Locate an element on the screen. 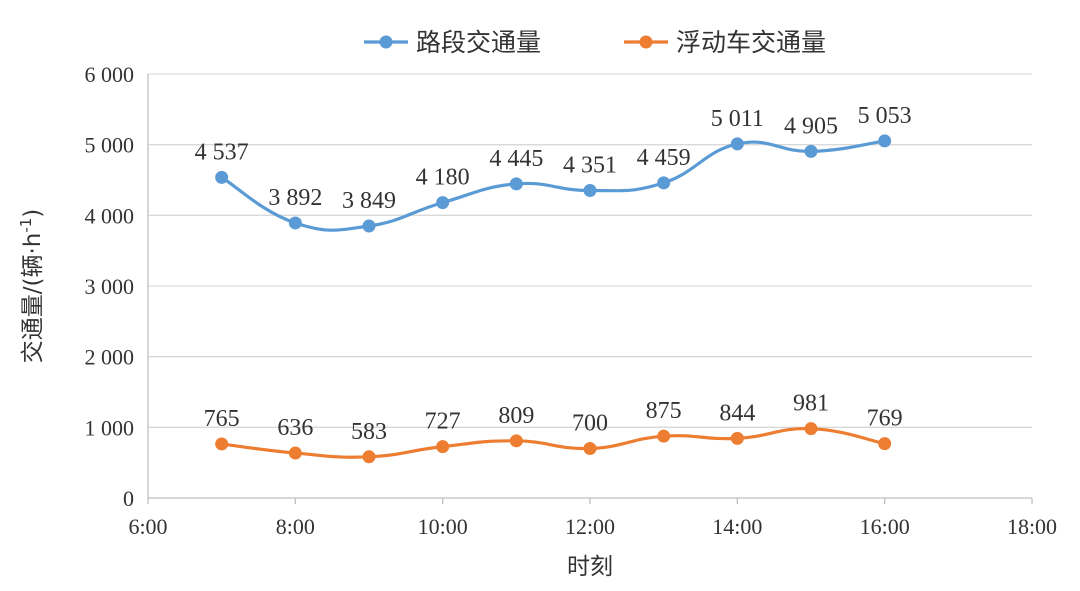 The height and width of the screenshot is (591, 1080). data-label: 4 459 is located at coordinates (664, 158).